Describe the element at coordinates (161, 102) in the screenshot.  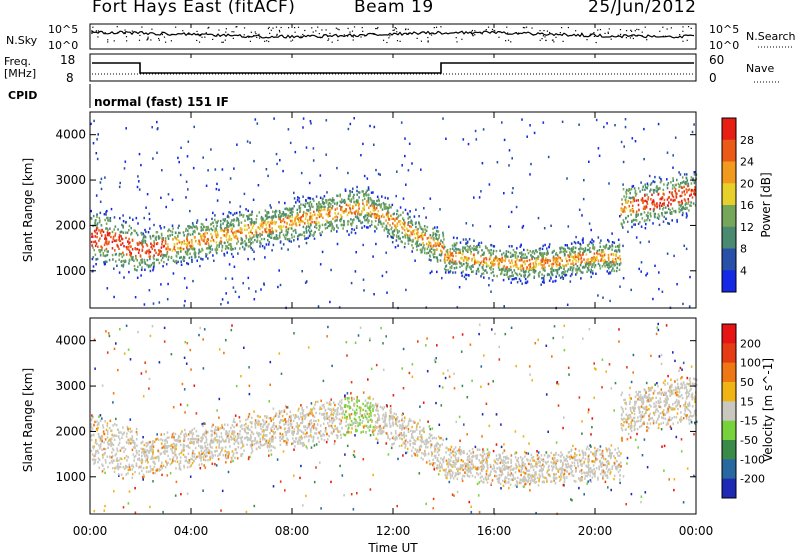
I see `cpid-value: normal (fast) 151 IF` at that location.